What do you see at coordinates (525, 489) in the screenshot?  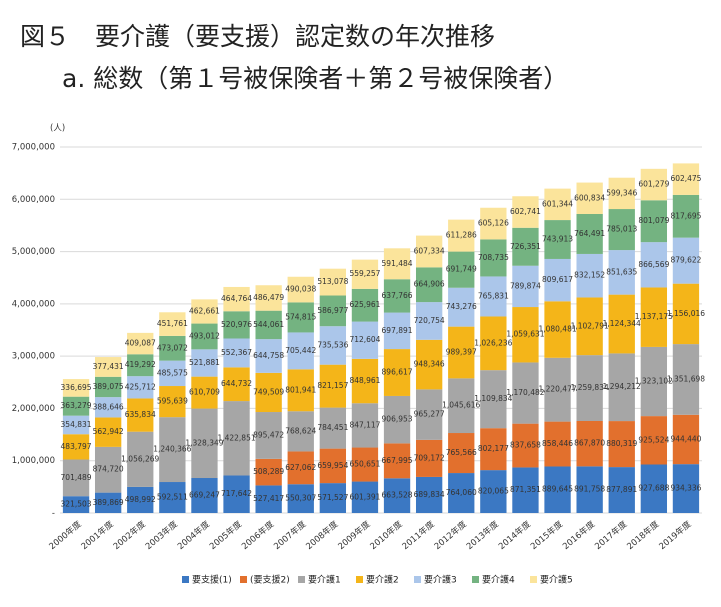 I see `data-label: 871,351` at bounding box center [525, 489].